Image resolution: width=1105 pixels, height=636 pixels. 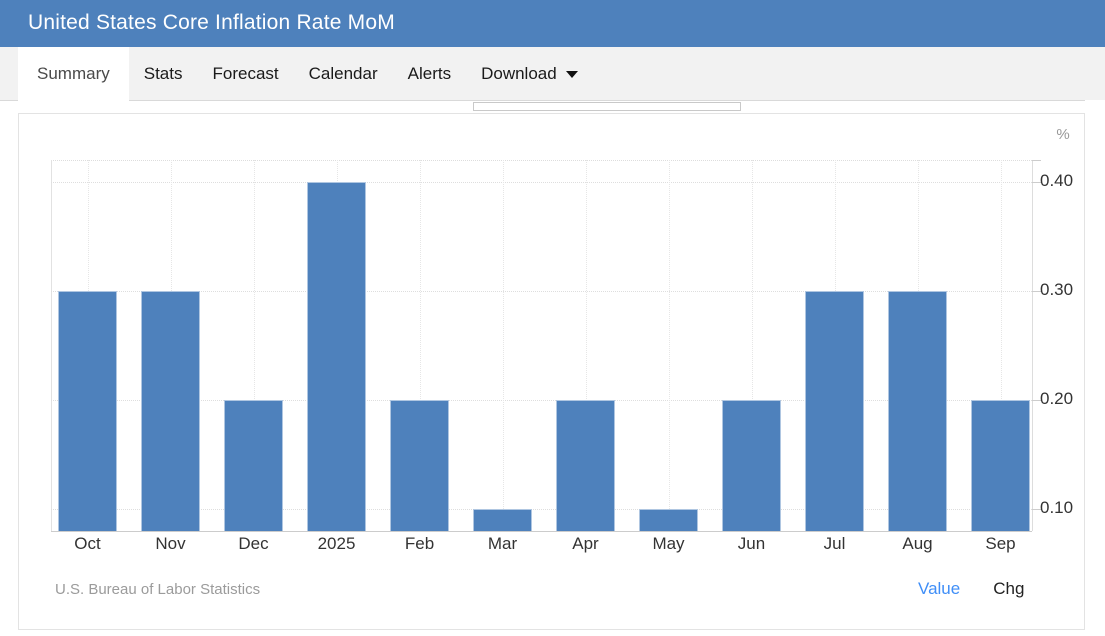 What do you see at coordinates (541, 531) in the screenshot?
I see `x-axis-line` at bounding box center [541, 531].